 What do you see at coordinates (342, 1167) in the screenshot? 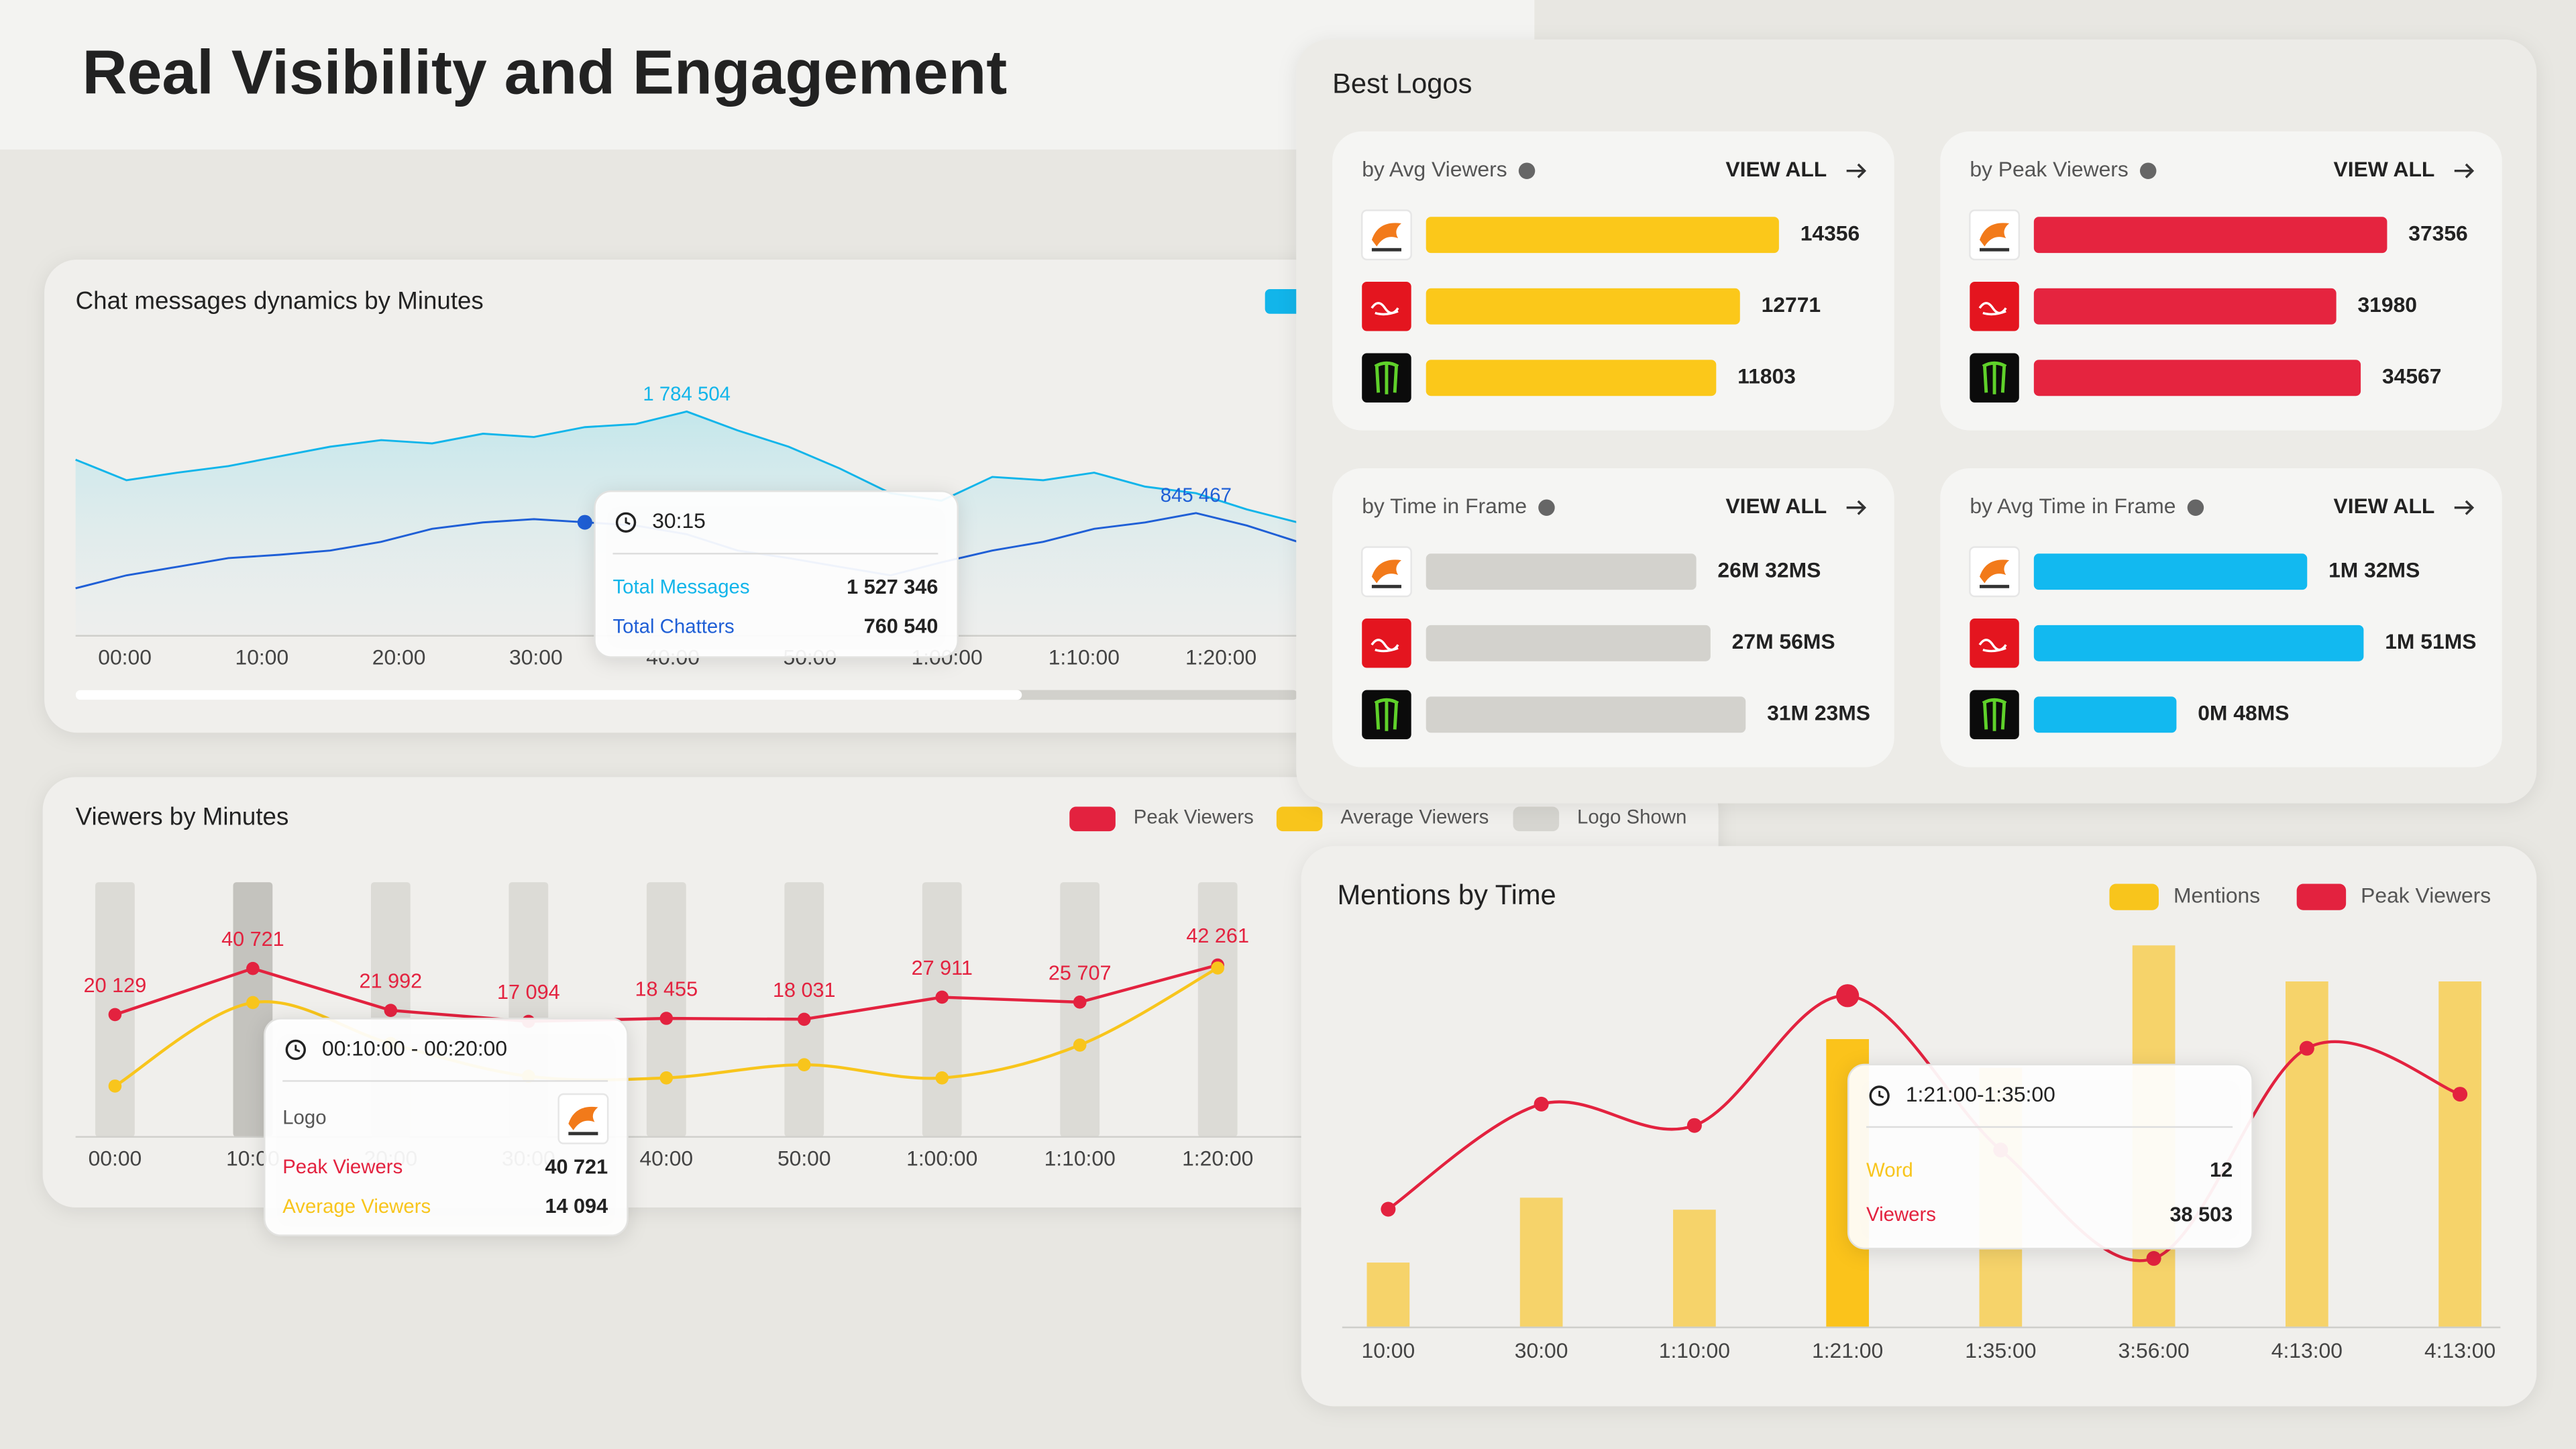
I see `tooltip-label: Peak Viewers` at bounding box center [342, 1167].